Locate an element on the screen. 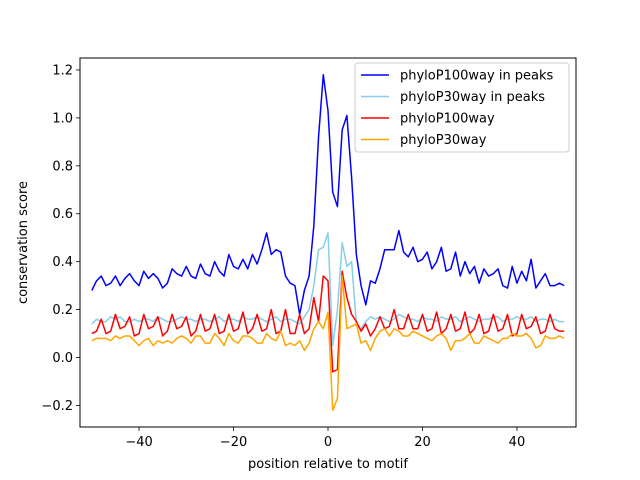  x-tick-label: 20 is located at coordinates (422, 442).